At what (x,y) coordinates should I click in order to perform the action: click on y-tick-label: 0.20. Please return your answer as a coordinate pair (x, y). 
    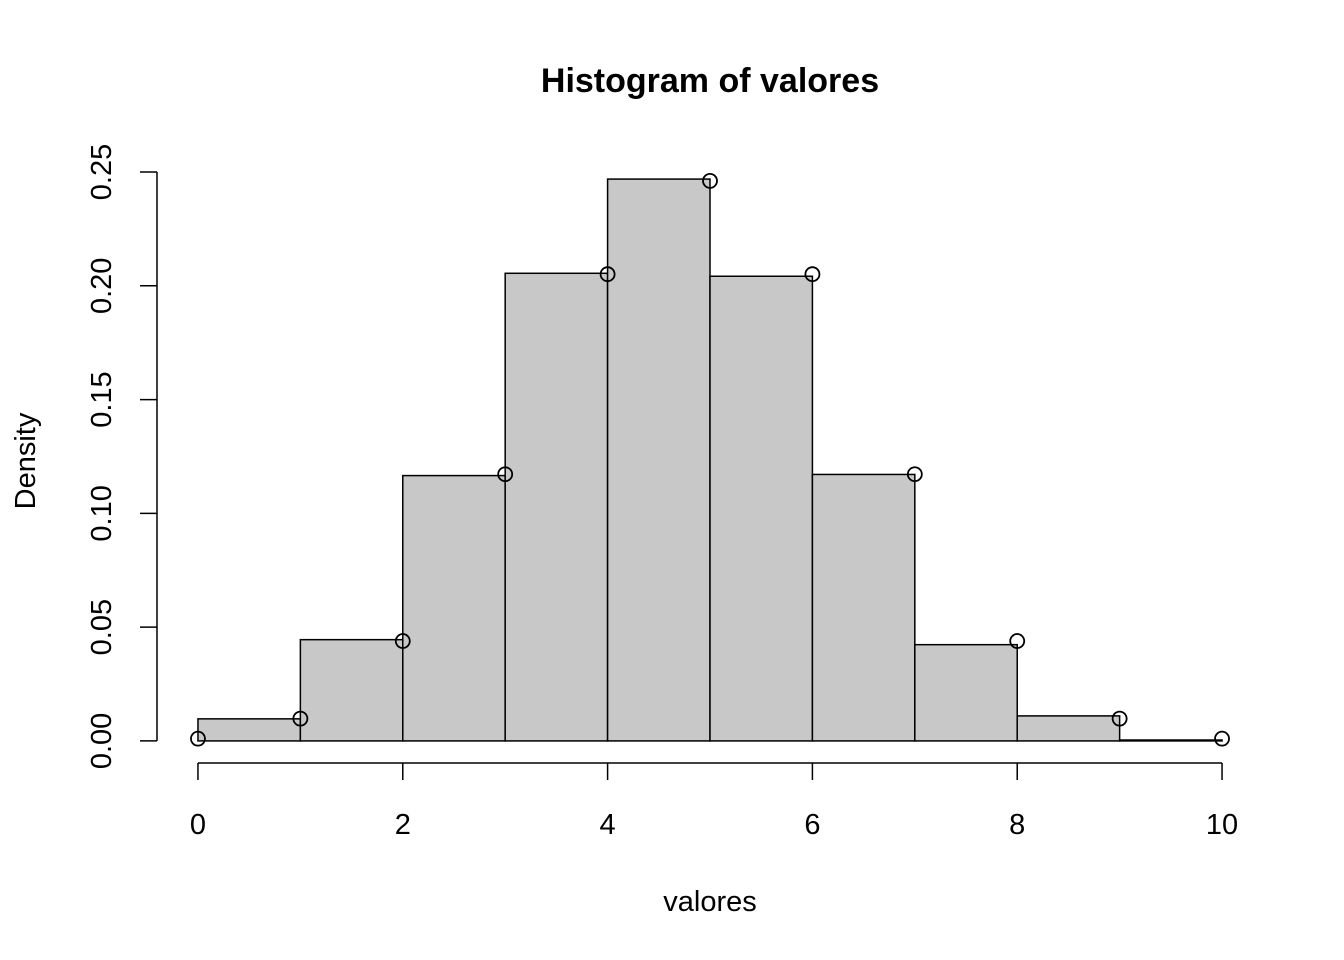
    Looking at the image, I should click on (102, 286).